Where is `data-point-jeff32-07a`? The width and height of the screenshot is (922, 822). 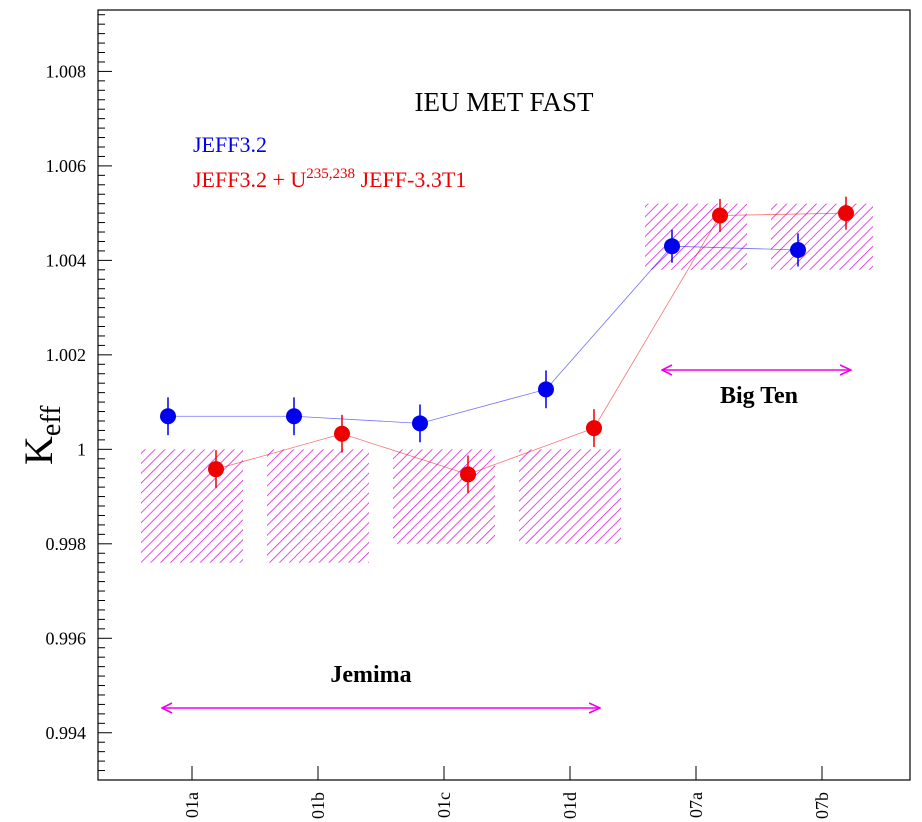 data-point-jeff32-07a is located at coordinates (672, 246).